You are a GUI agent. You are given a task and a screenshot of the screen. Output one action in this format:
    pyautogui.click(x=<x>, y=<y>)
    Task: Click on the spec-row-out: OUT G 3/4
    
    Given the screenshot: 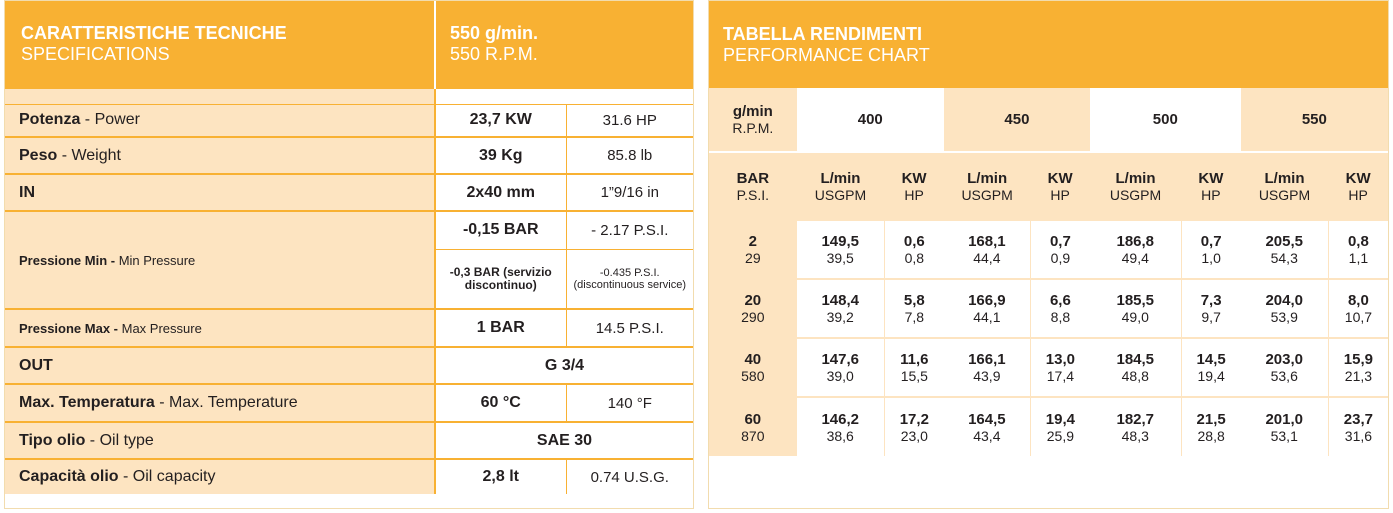 What is the action you would take?
    pyautogui.click(x=349, y=366)
    